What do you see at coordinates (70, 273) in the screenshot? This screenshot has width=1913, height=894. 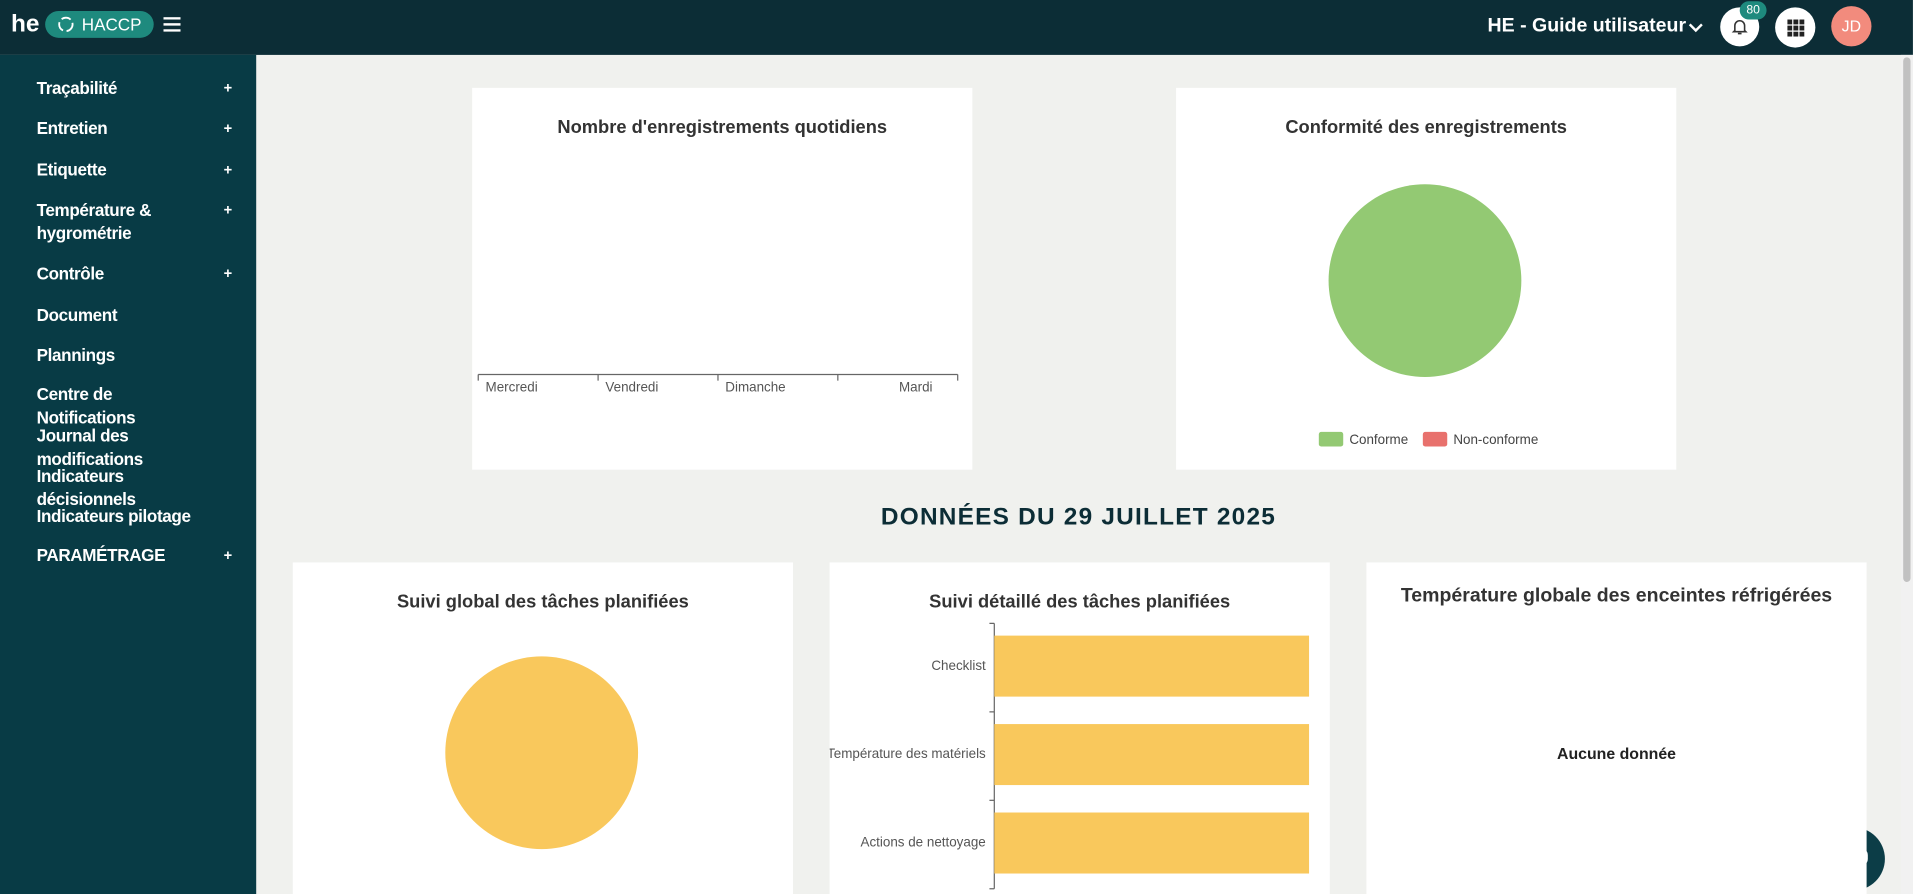 I see `menu-label: Contrôle` at bounding box center [70, 273].